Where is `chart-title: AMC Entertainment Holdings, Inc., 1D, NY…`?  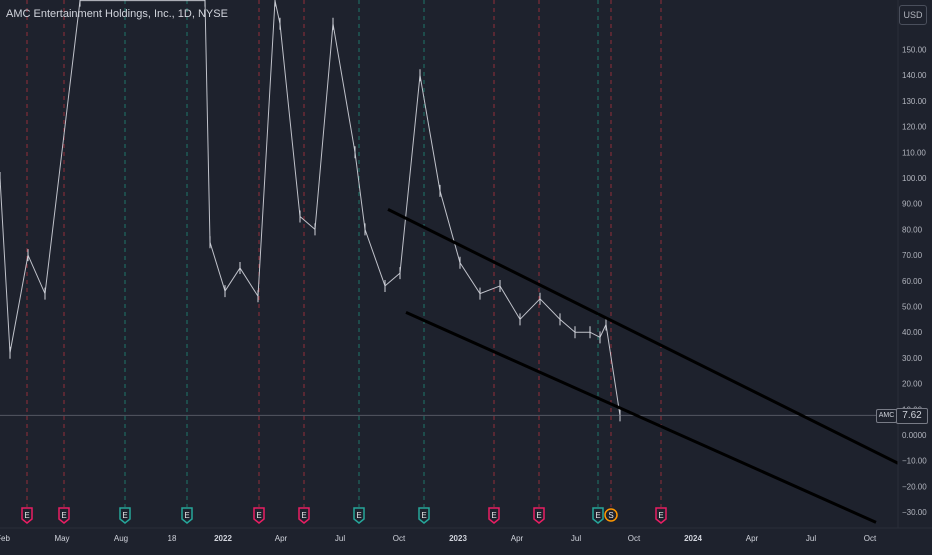
chart-title: AMC Entertainment Holdings, Inc., 1D, NY… is located at coordinates (117, 14).